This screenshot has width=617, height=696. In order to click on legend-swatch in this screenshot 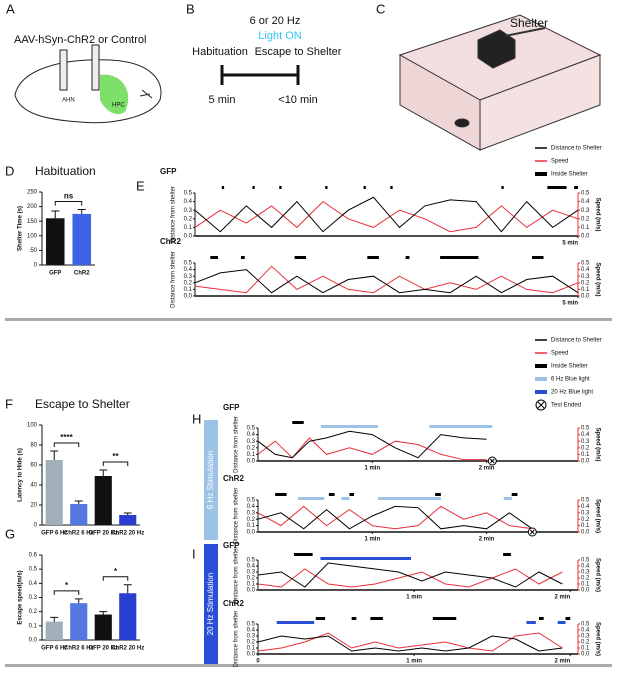, I will do `click(541, 379)`.